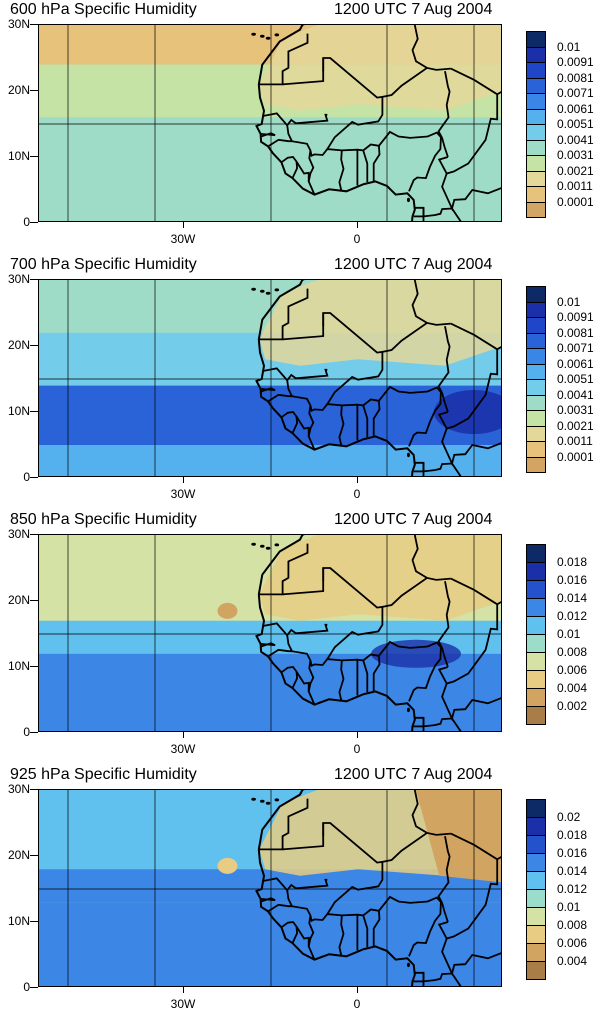 The width and height of the screenshot is (600, 1020). What do you see at coordinates (575, 124) in the screenshot?
I see `legend-label: 0.0051` at bounding box center [575, 124].